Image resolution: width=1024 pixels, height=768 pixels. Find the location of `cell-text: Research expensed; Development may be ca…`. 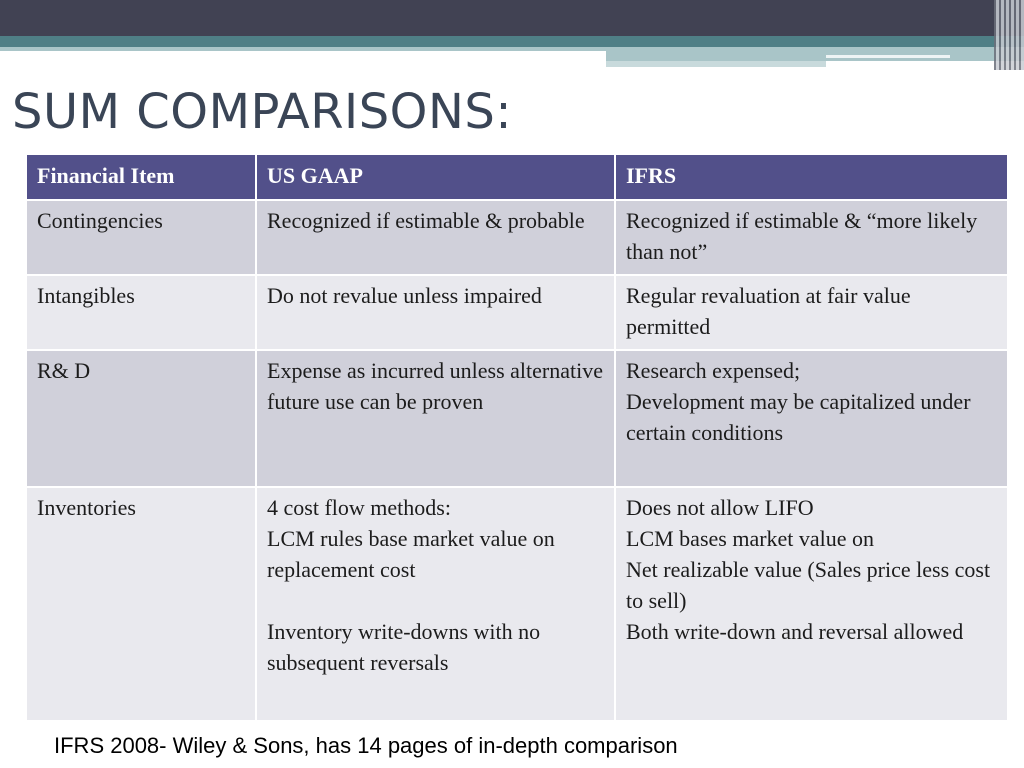

cell-text: Research expensed; Development may be ca… is located at coordinates (798, 401).